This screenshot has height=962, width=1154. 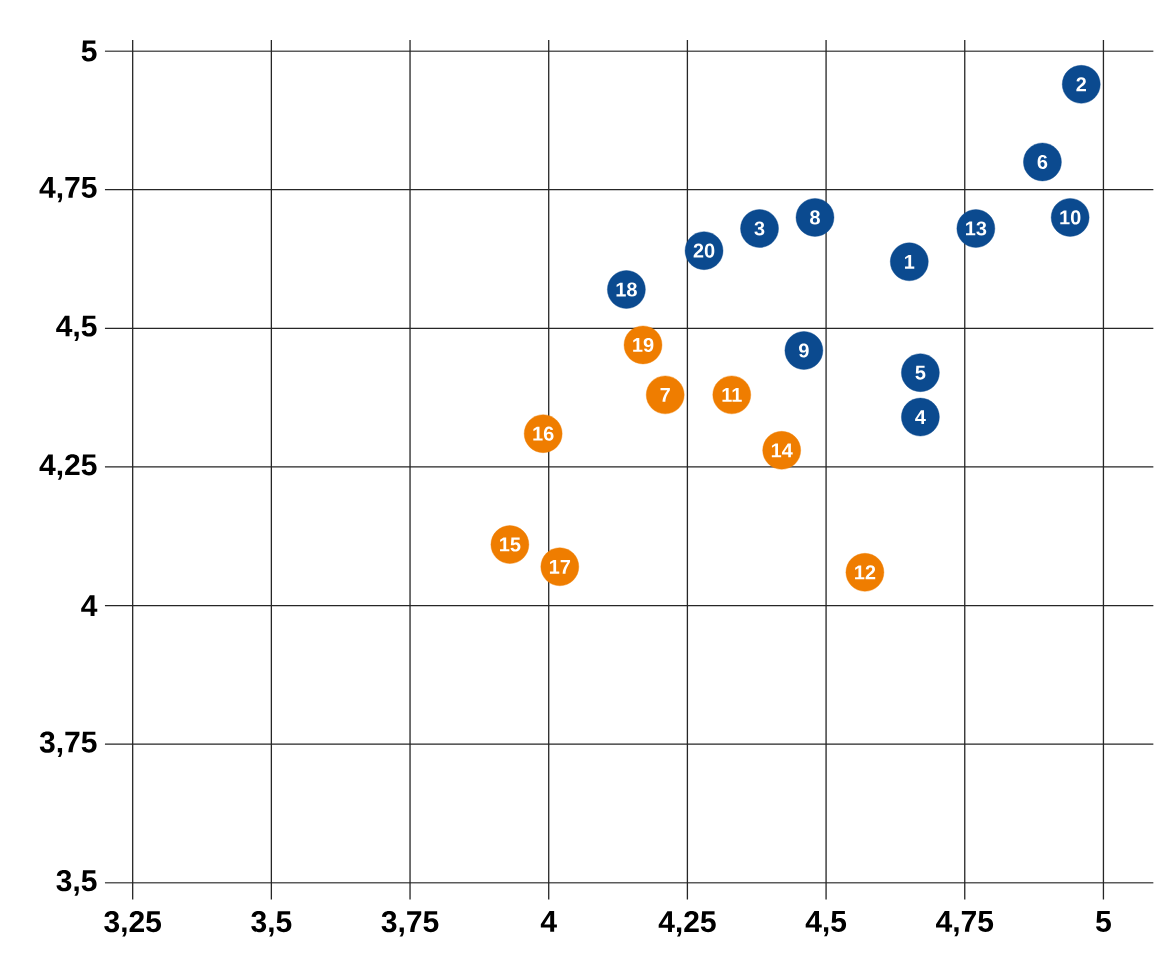 What do you see at coordinates (76, 882) in the screenshot?
I see `y-tick-label: 3,5` at bounding box center [76, 882].